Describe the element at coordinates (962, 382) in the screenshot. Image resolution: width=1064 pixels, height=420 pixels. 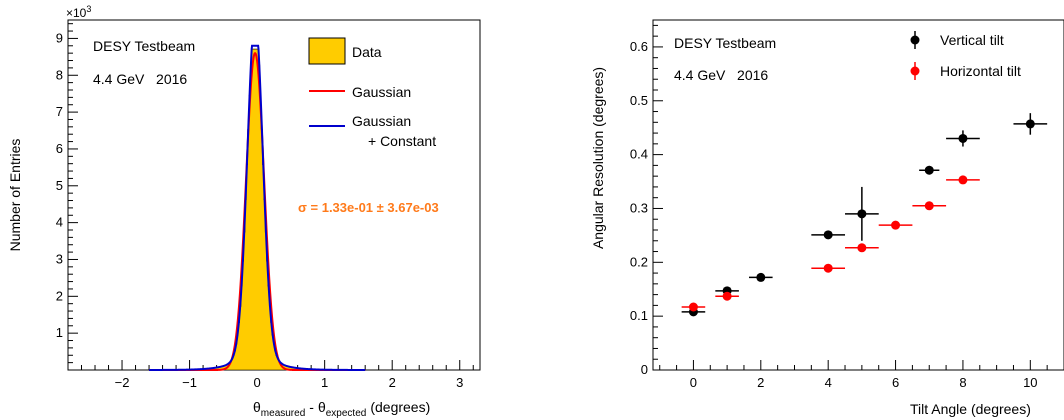
I see `resolution-x-tick-label: 8` at that location.